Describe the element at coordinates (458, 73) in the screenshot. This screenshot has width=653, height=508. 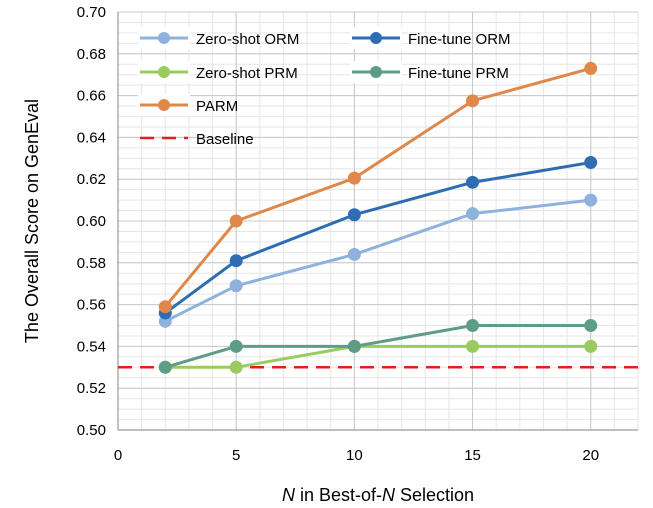
I see `legend-label: Fine-tune PRM` at that location.